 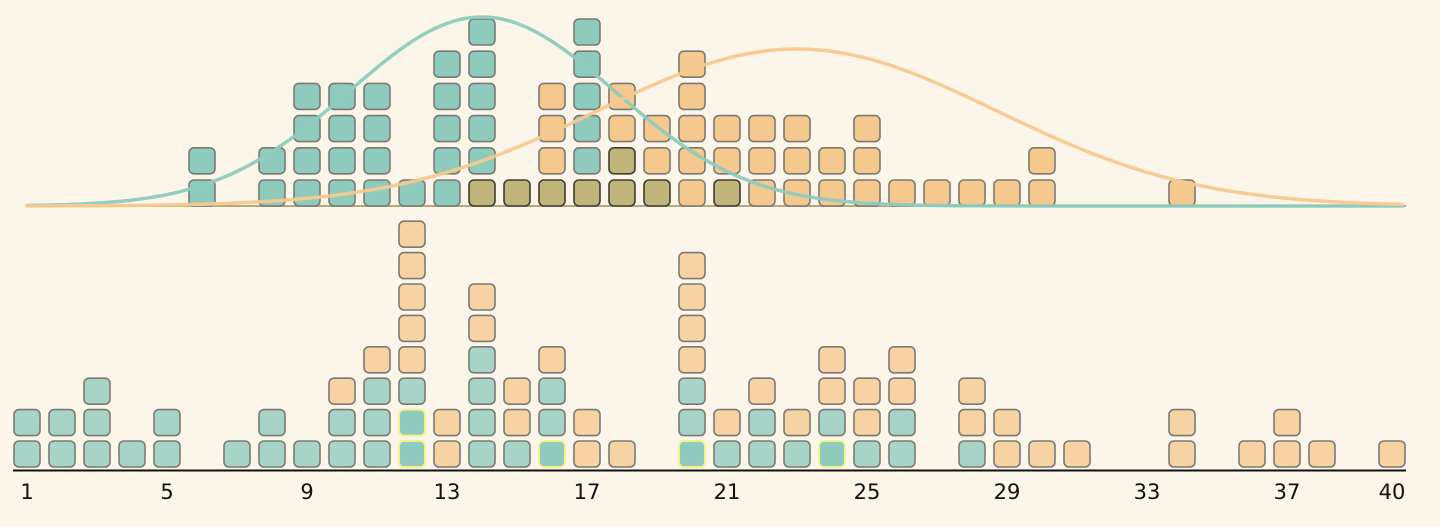 What do you see at coordinates (1007, 492) in the screenshot?
I see `x-tick-label: 29` at bounding box center [1007, 492].